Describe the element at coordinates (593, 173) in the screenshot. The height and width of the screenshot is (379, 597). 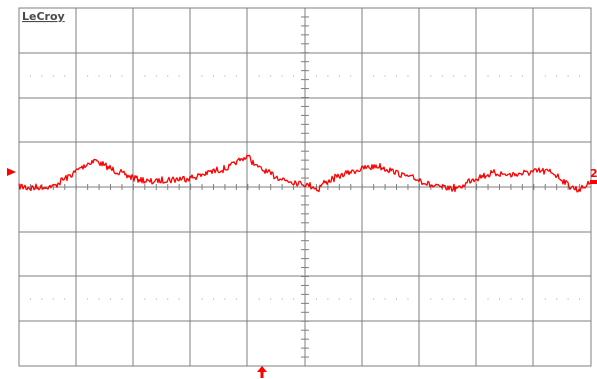
I see `channel-label: 2` at that location.